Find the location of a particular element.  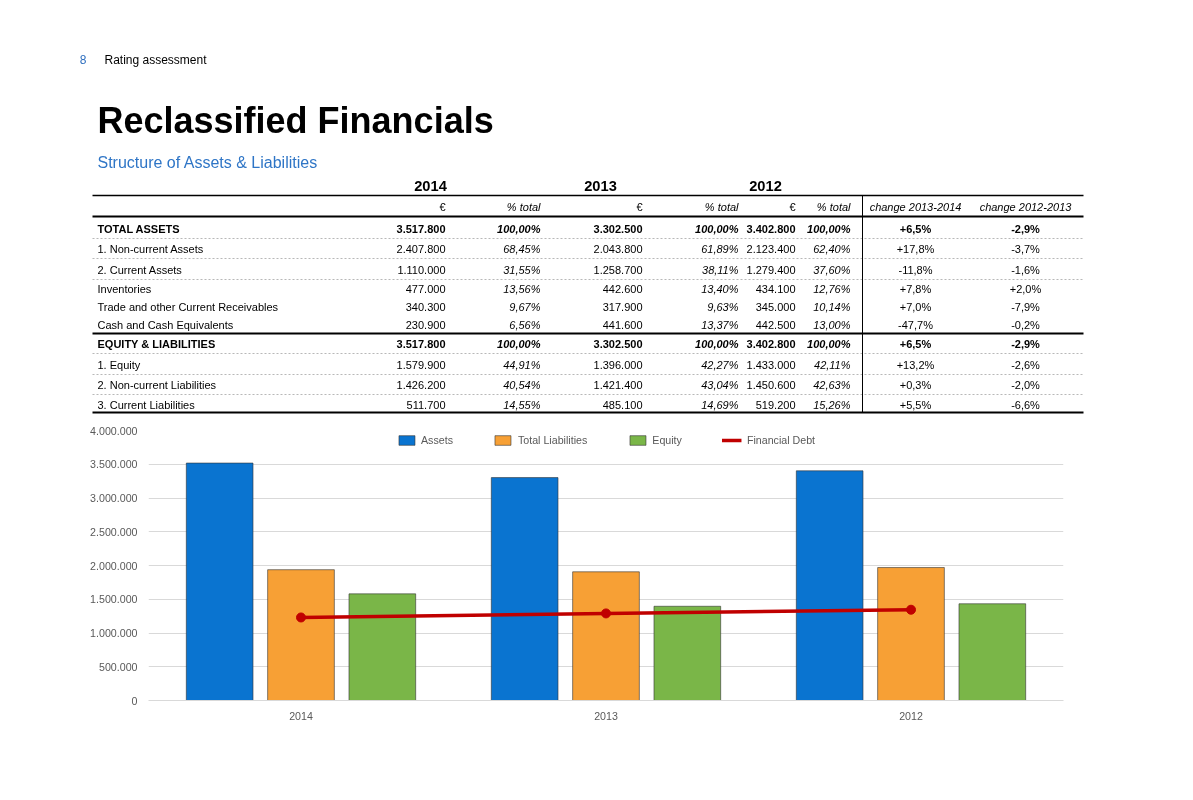

text: 9,63% is located at coordinates (723, 306).